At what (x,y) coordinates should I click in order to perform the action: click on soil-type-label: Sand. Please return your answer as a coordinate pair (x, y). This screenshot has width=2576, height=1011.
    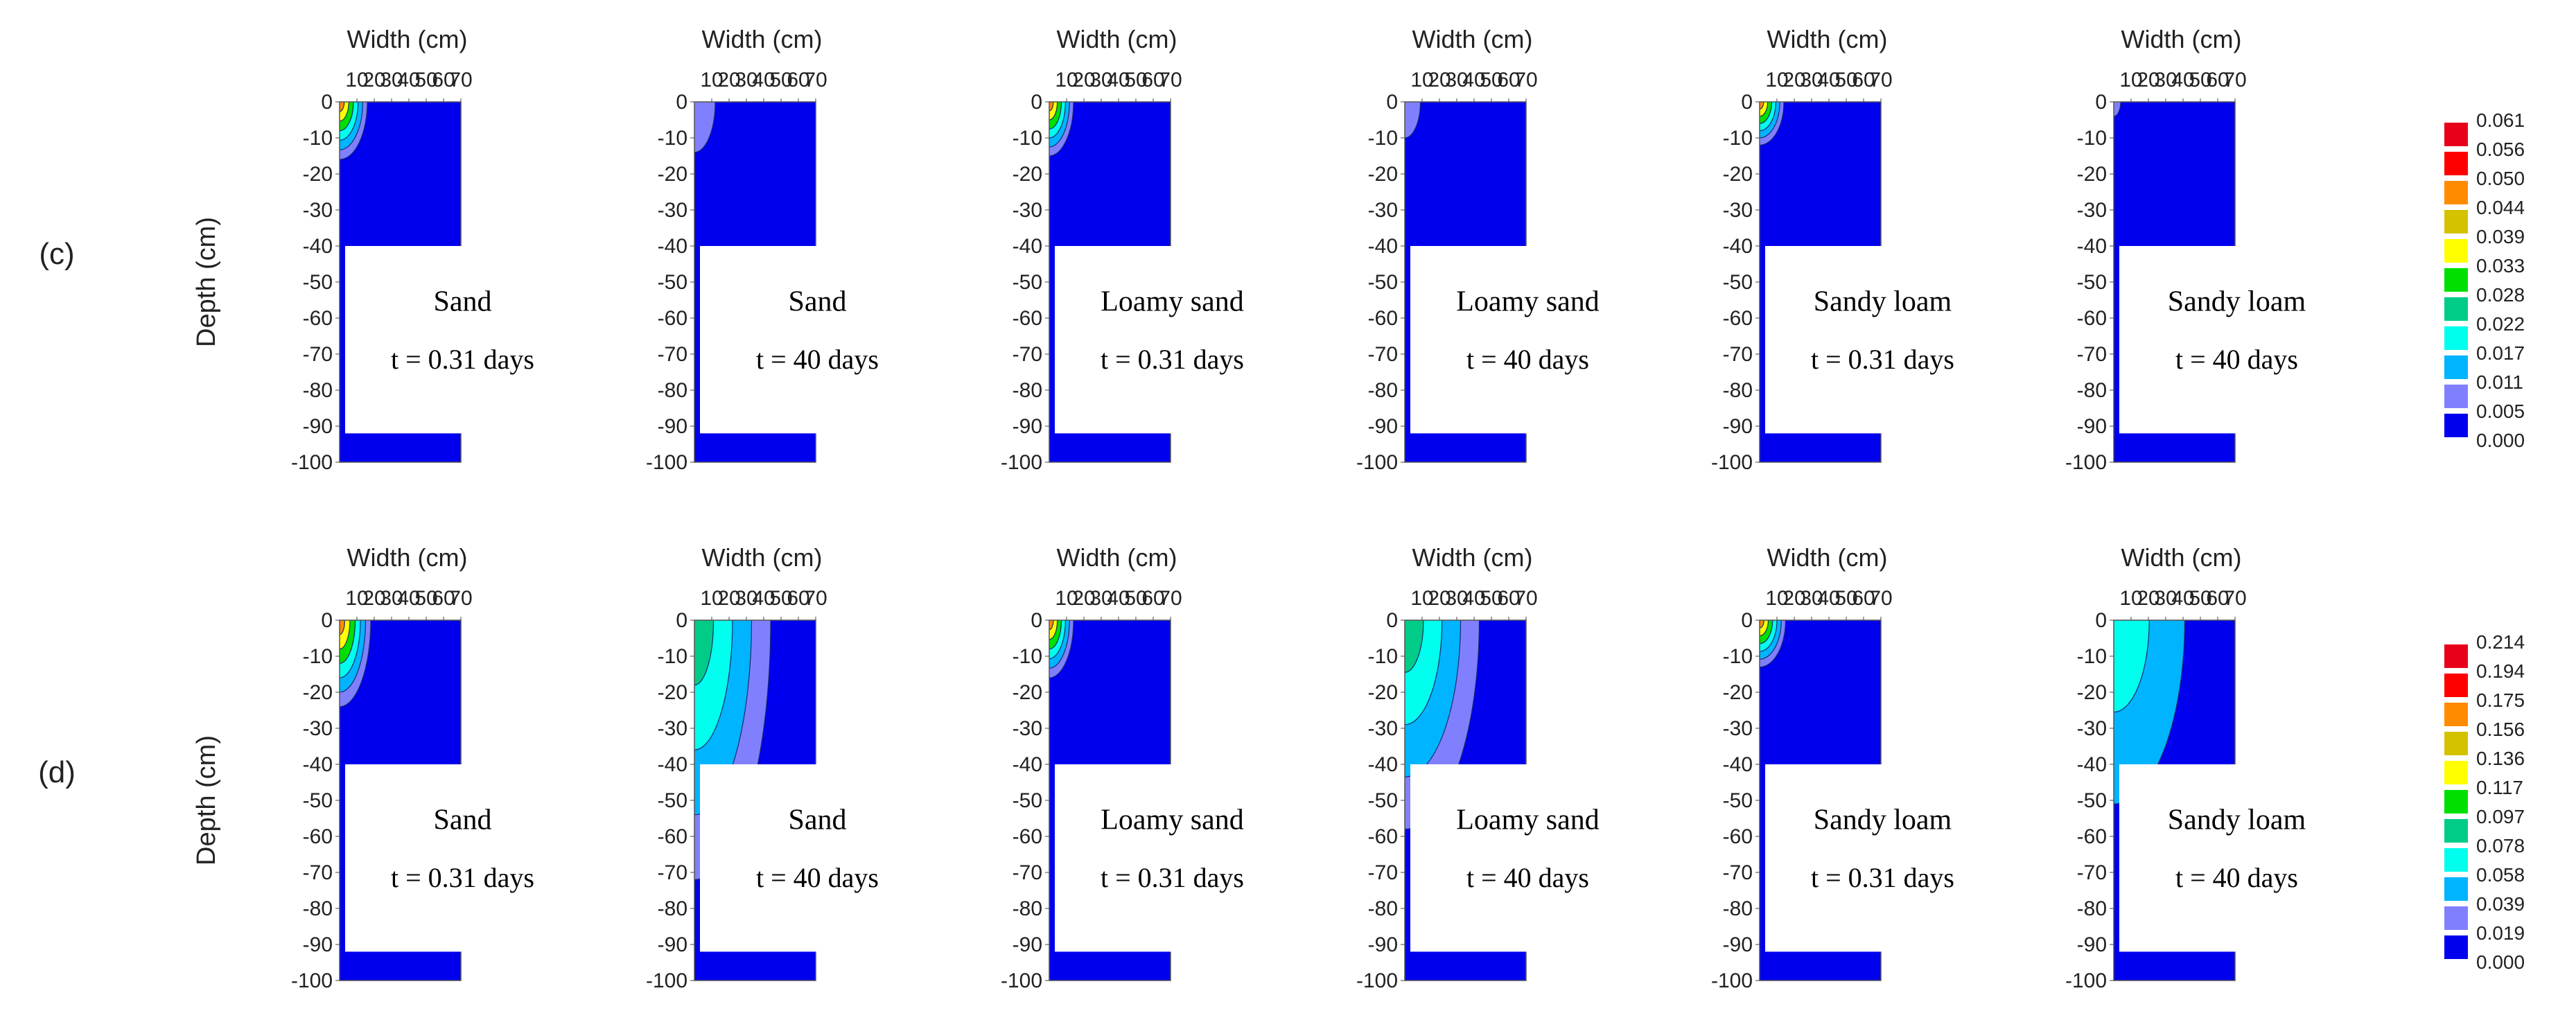
    Looking at the image, I should click on (463, 821).